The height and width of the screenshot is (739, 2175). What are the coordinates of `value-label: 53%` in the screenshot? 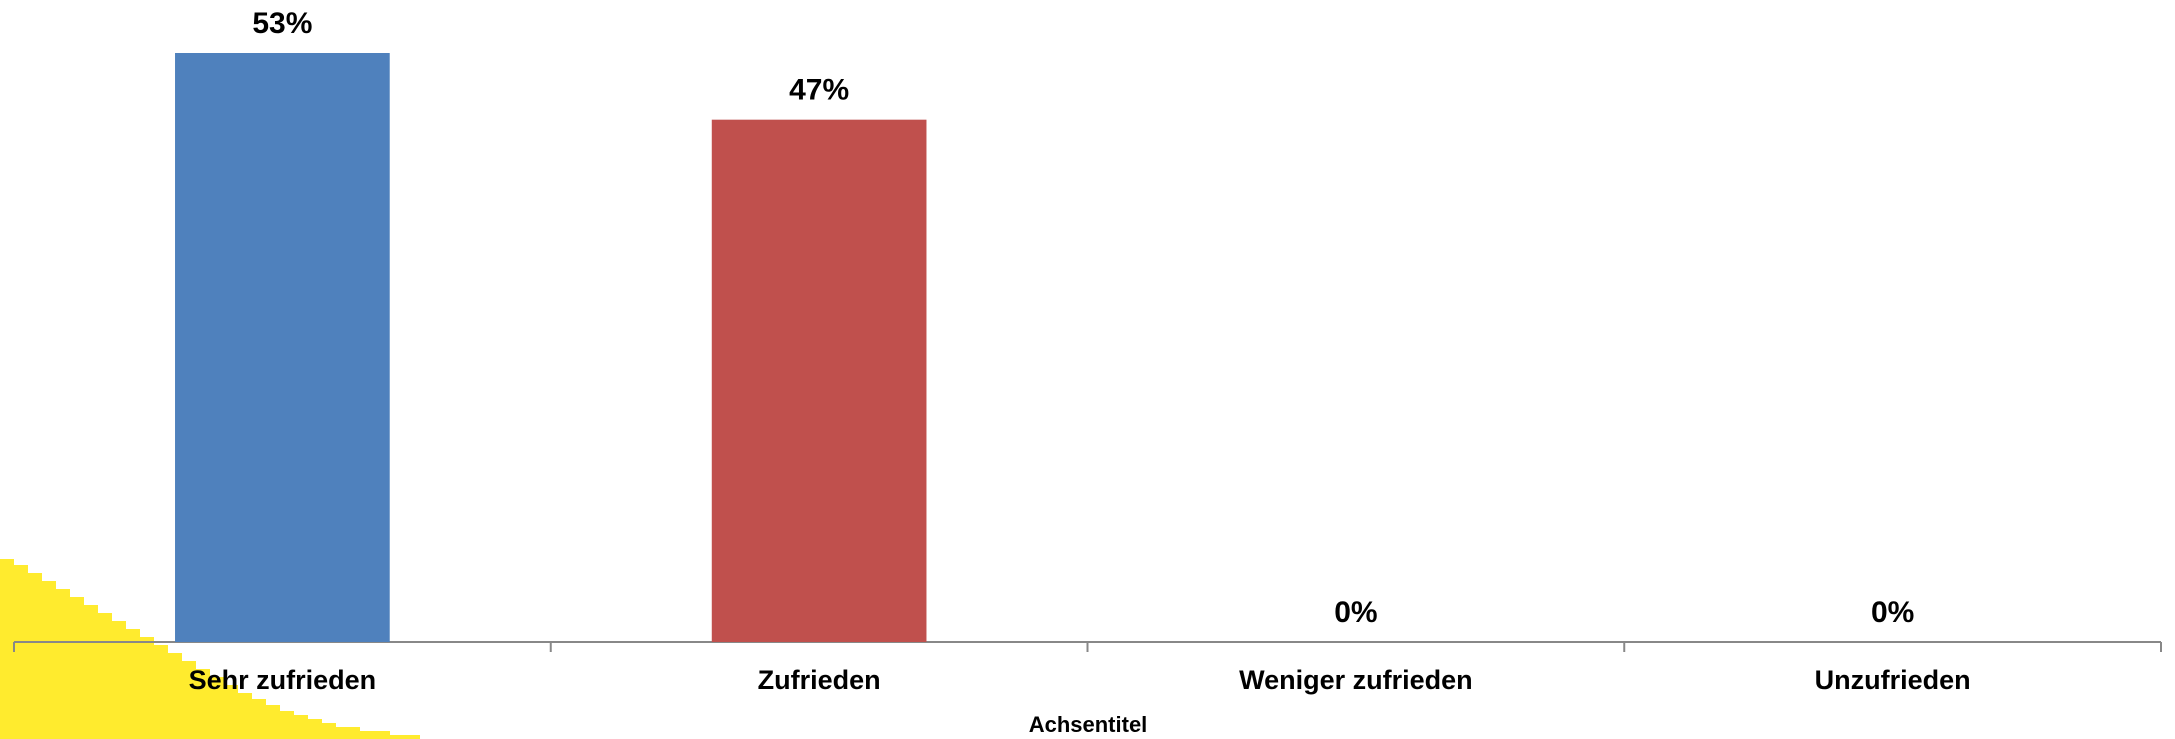 It's located at (282, 23).